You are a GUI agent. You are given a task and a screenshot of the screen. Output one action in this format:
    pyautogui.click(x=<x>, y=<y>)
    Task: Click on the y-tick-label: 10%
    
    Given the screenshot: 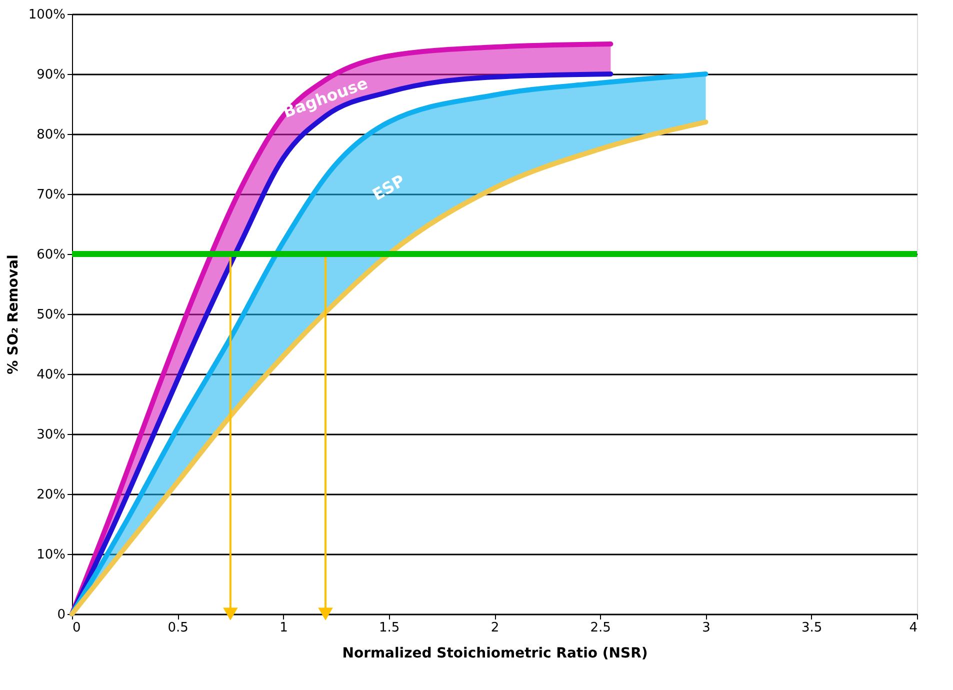 What is the action you would take?
    pyautogui.click(x=51, y=555)
    